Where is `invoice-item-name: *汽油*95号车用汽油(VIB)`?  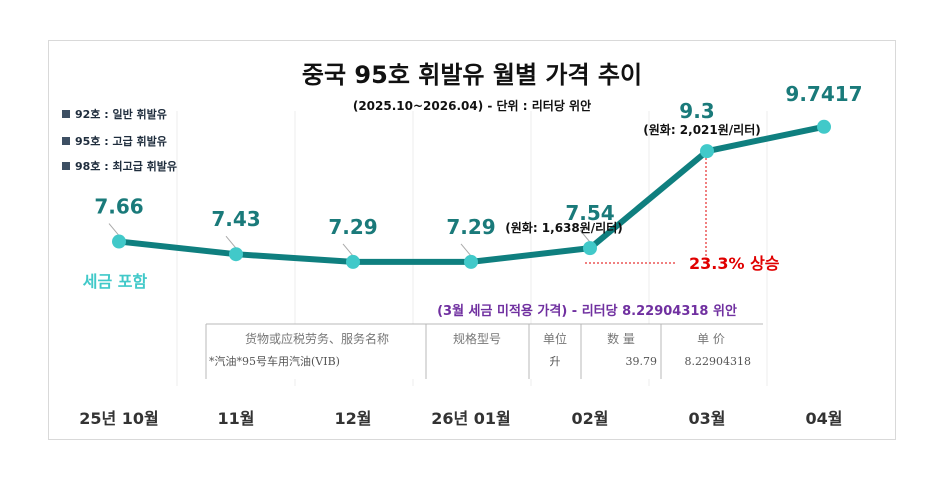
invoice-item-name: *汽油*95号车用汽油(VIB) is located at coordinates (274, 361).